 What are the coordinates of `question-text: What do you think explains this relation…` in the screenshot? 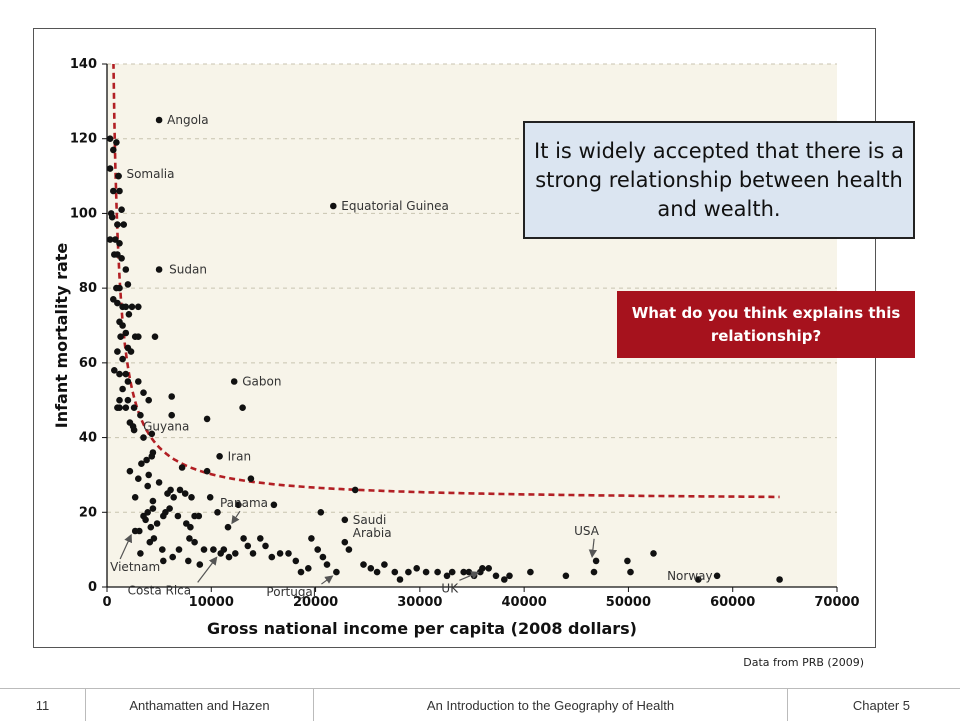 It's located at (766, 324).